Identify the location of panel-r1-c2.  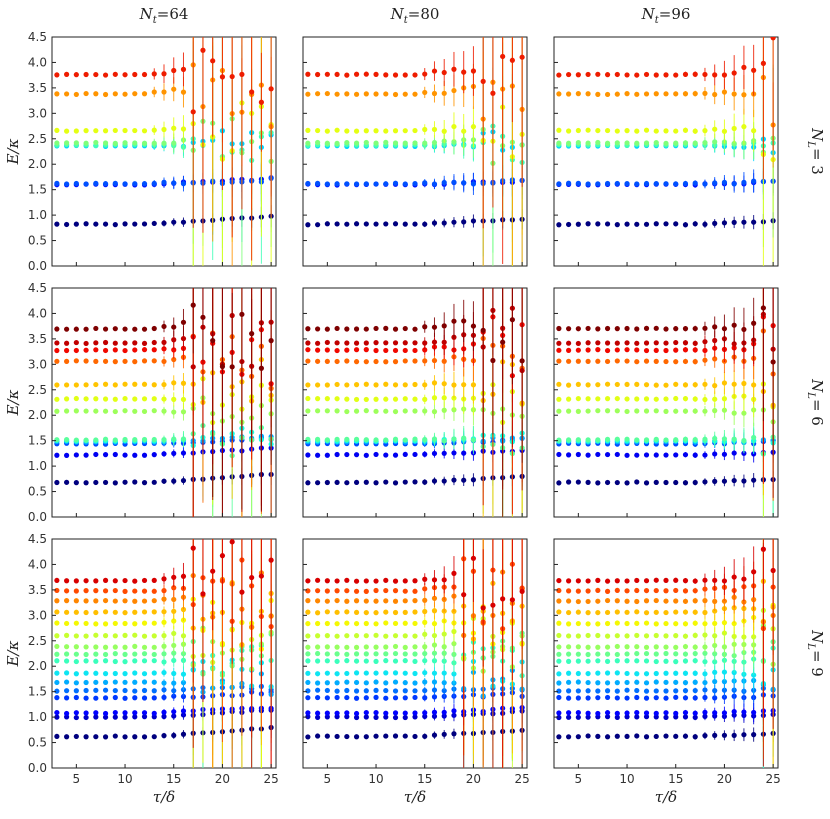
(415, 151).